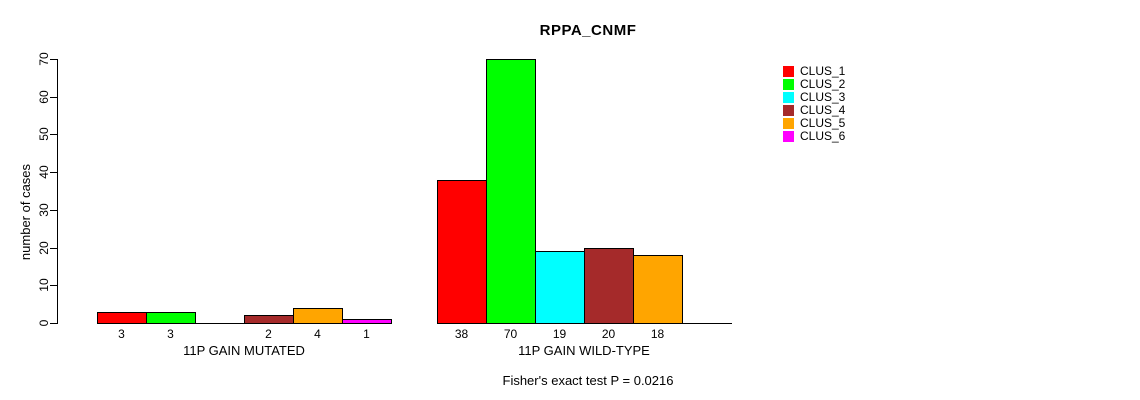  I want to click on legend-label: CLUS_4, so click(823, 110).